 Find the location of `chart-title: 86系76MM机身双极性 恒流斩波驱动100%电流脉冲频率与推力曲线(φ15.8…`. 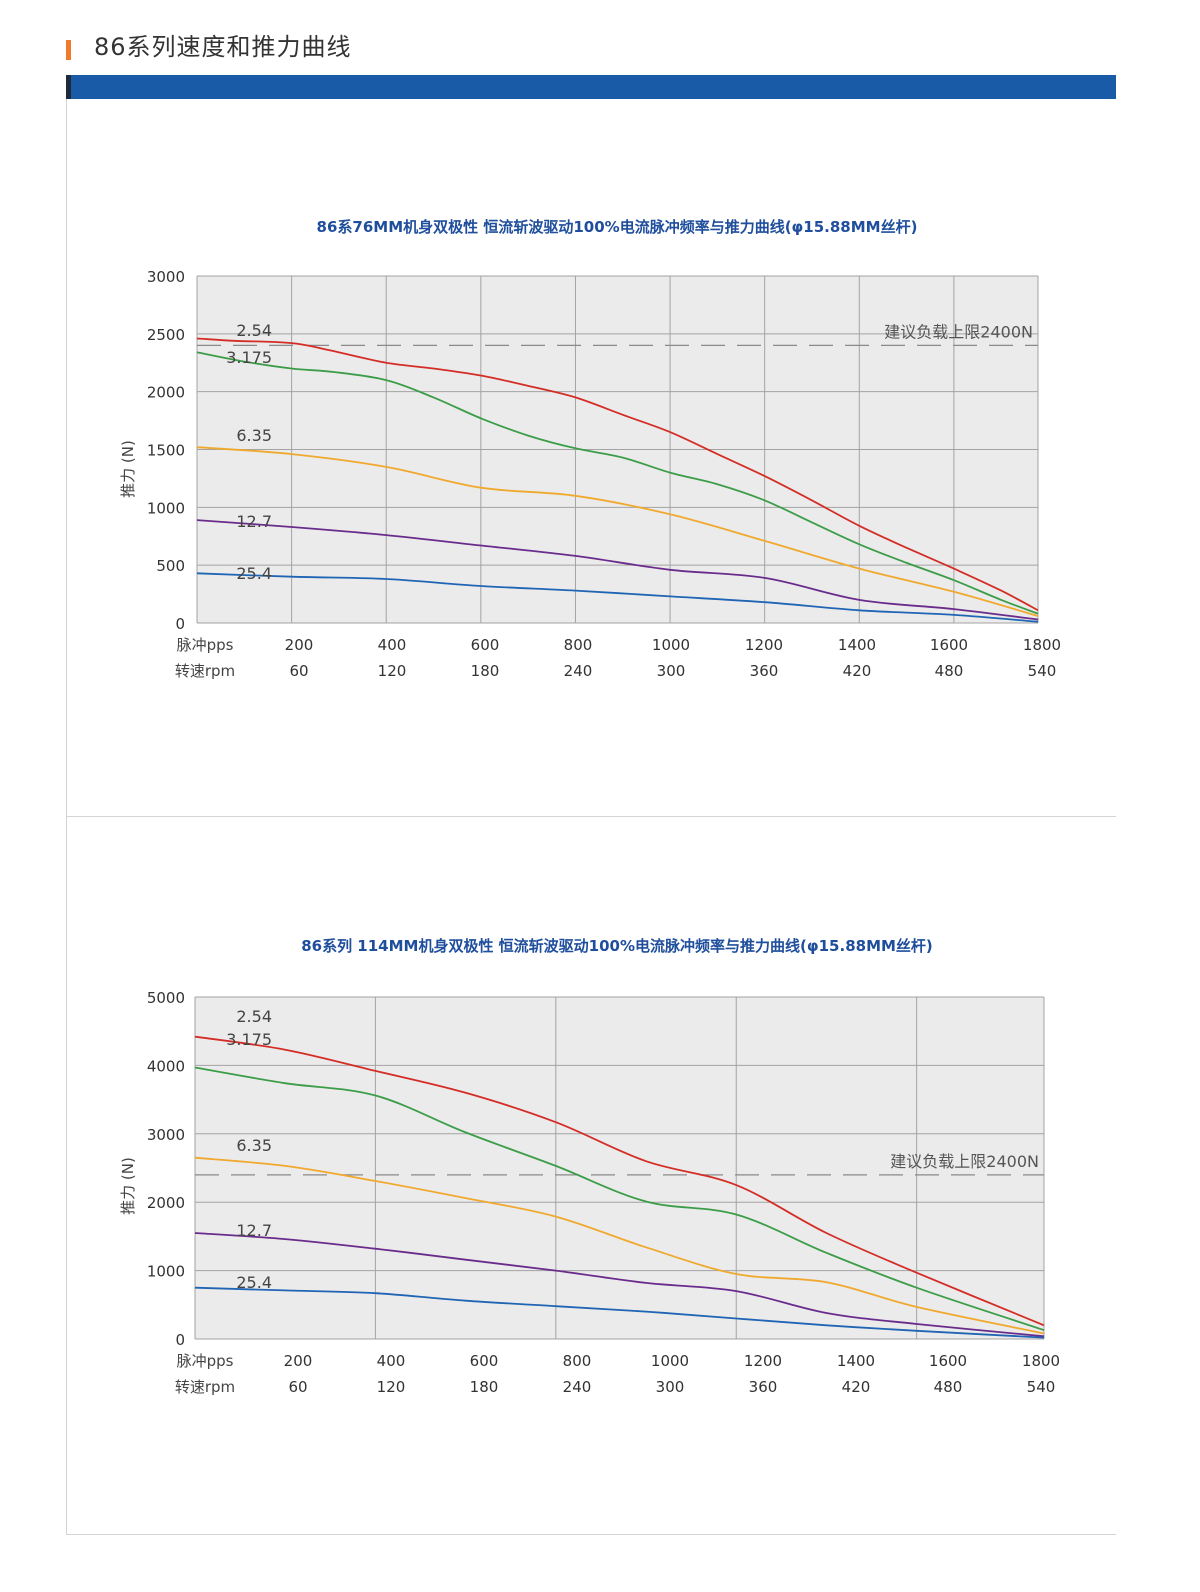

chart-title: 86系76MM机身双极性 恒流斩波驱动100%电流脉冲频率与推力曲线(φ15.8… is located at coordinates (617, 227).